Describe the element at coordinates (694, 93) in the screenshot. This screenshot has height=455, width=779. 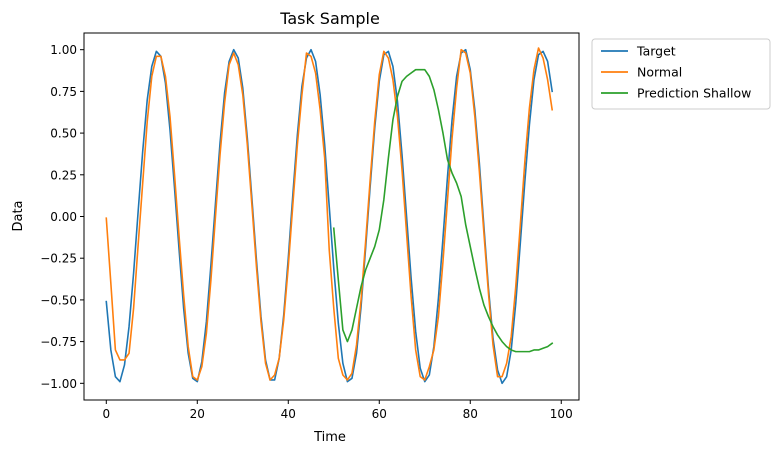
I see `legend-label: Prediction Shallow` at that location.